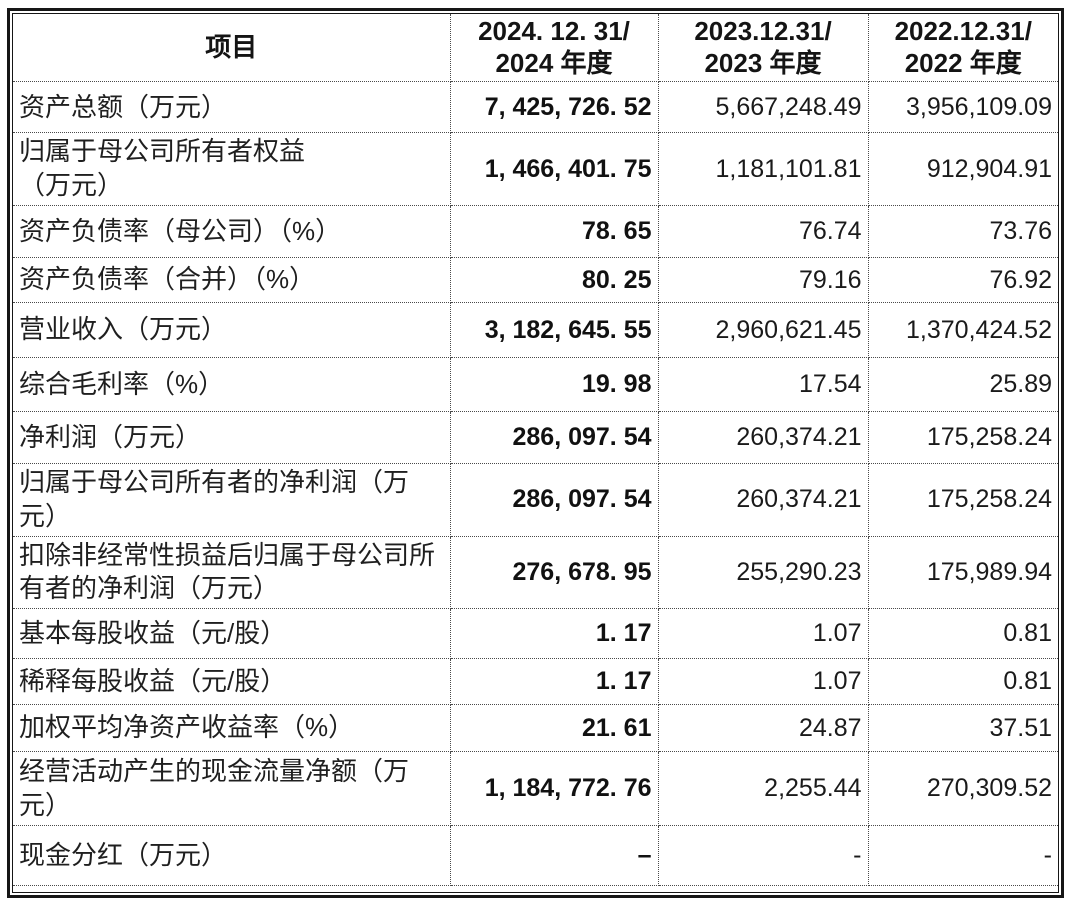 This screenshot has width=1080, height=898. I want to click on item-cell: 资产总额（万元）, so click(232, 107).